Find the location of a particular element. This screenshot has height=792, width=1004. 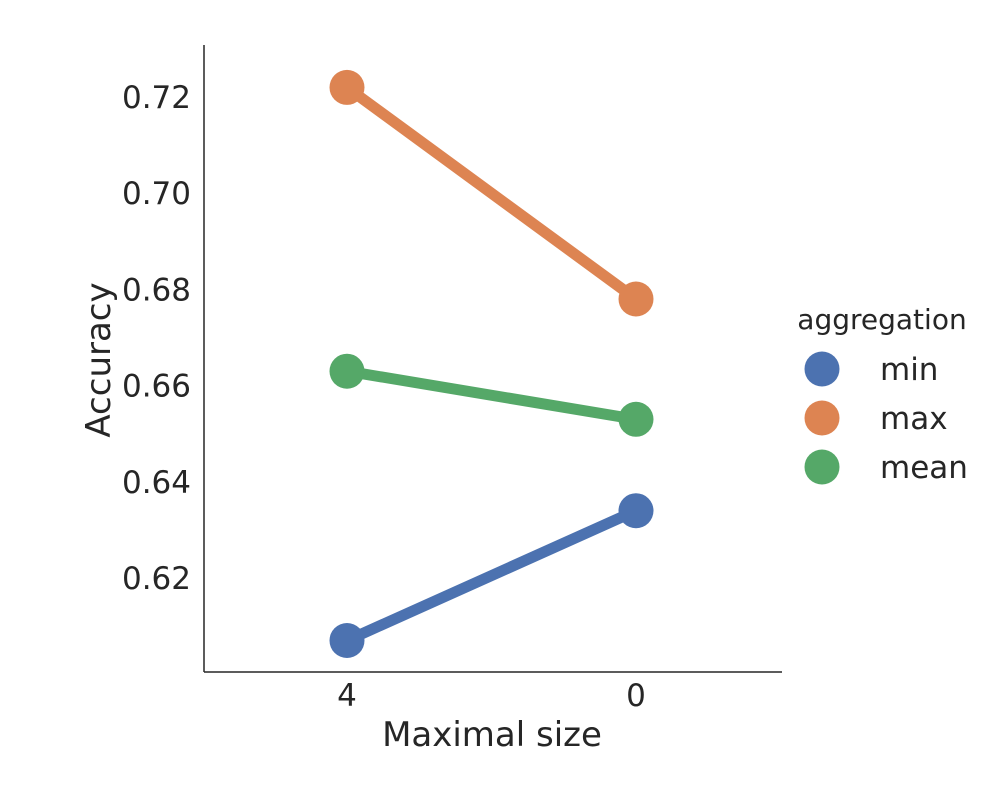

legend-label: mean is located at coordinates (924, 468).